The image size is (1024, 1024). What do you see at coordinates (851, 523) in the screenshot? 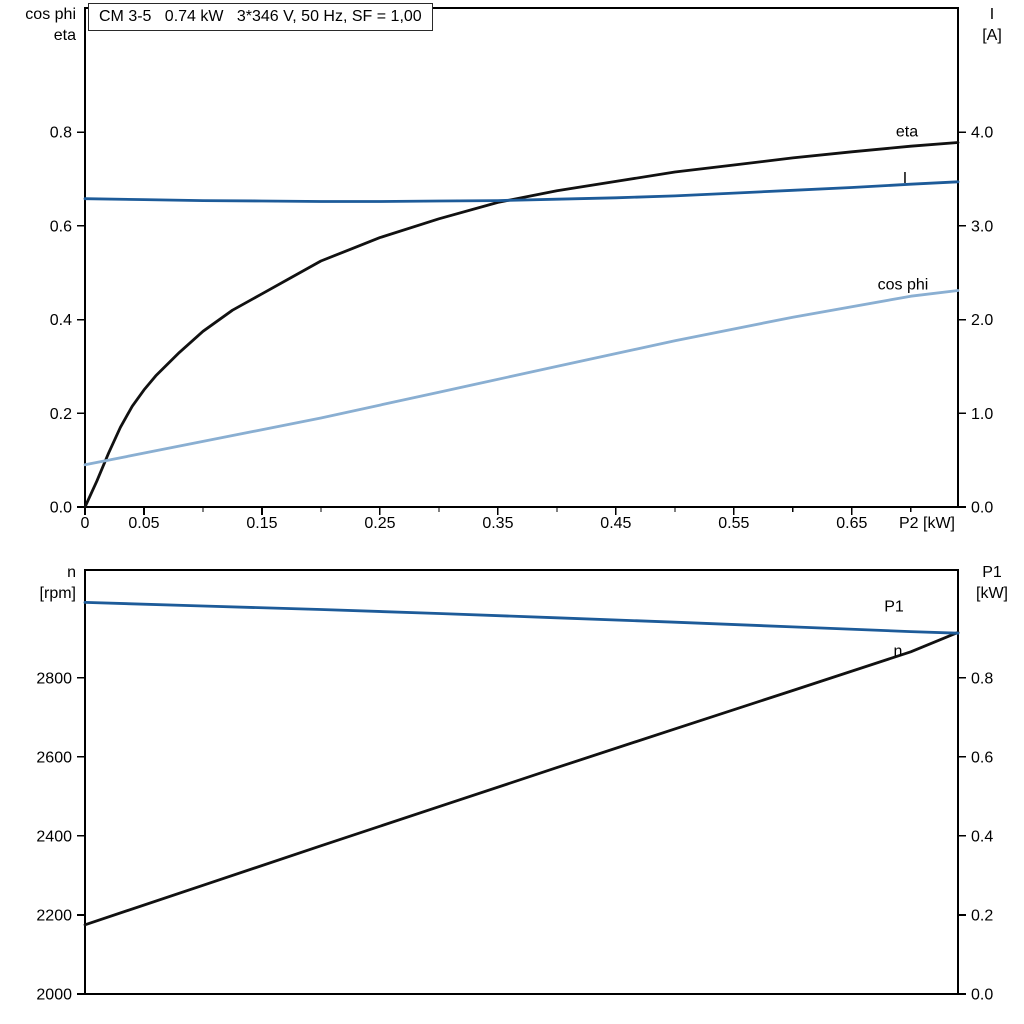
I see `x-axis-tick-label: 0.65` at bounding box center [851, 523].